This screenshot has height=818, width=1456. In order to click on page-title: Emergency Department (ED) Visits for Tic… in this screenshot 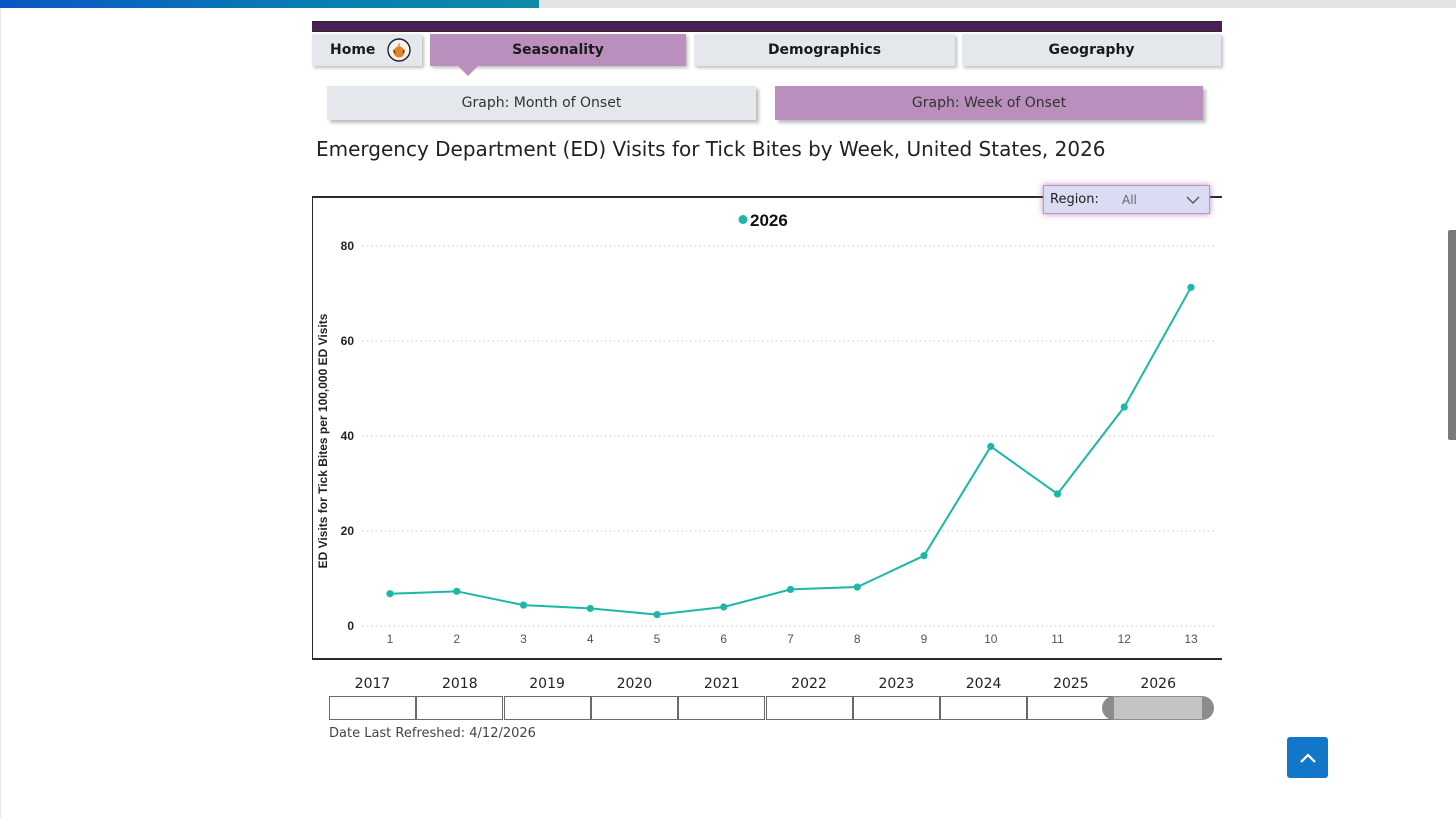, I will do `click(711, 149)`.